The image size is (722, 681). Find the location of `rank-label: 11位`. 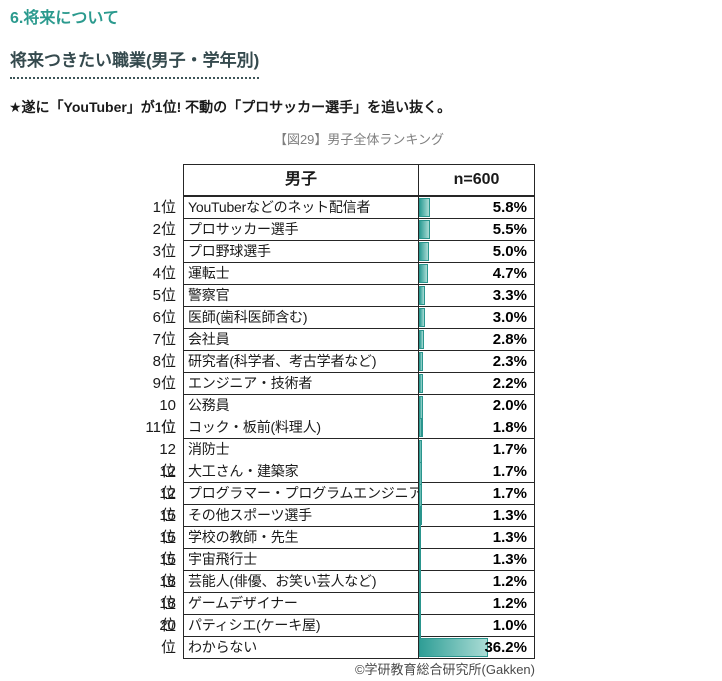

rank-label: 11位 is located at coordinates (160, 427).